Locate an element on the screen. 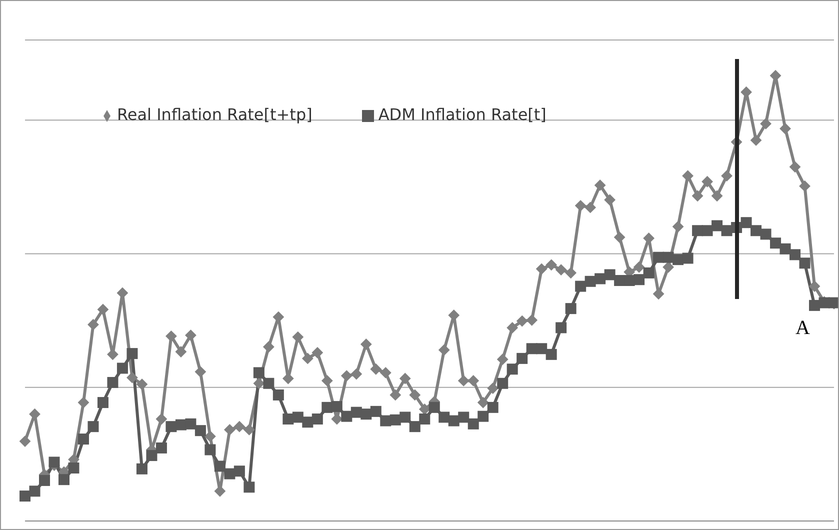  legend-label: ADM Inflation Rate[t] is located at coordinates (462, 114).